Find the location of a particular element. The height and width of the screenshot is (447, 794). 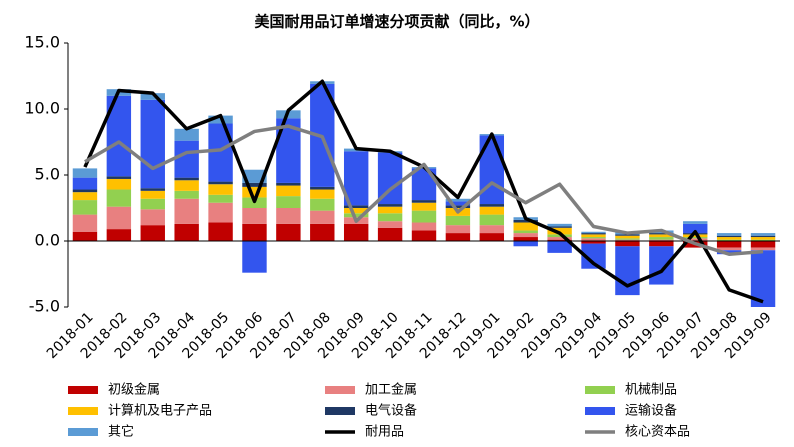

y-tick-label: 0.0 is located at coordinates (47, 240).